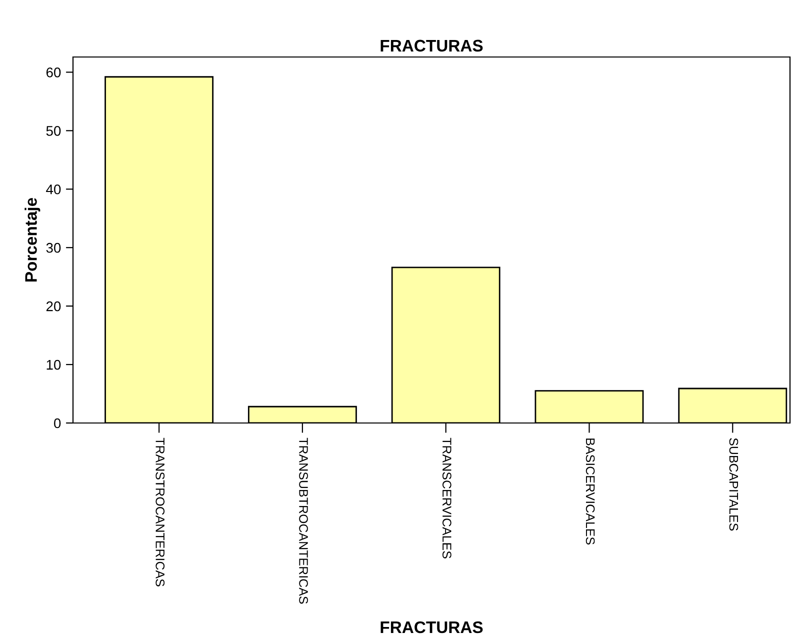  Describe the element at coordinates (53, 247) in the screenshot. I see `y-tick-label: 30` at that location.